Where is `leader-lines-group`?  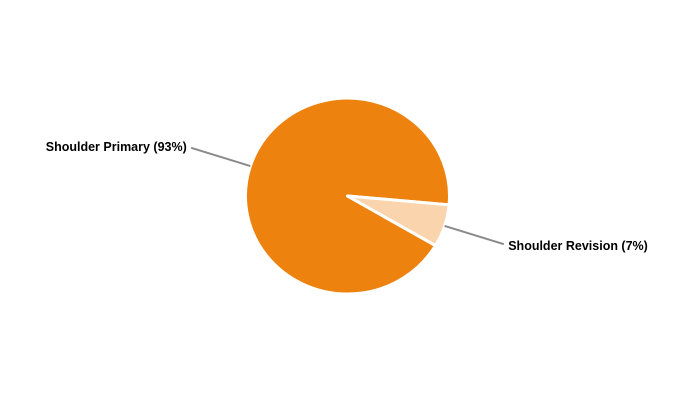
leader-lines-group is located at coordinates (347, 196).